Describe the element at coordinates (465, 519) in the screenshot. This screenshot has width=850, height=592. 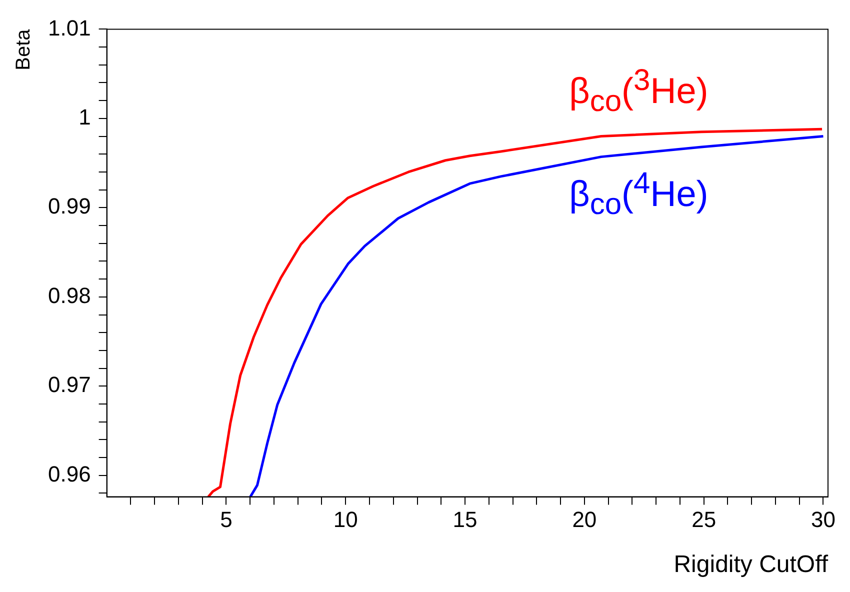
I see `x-tick-label: 15` at that location.